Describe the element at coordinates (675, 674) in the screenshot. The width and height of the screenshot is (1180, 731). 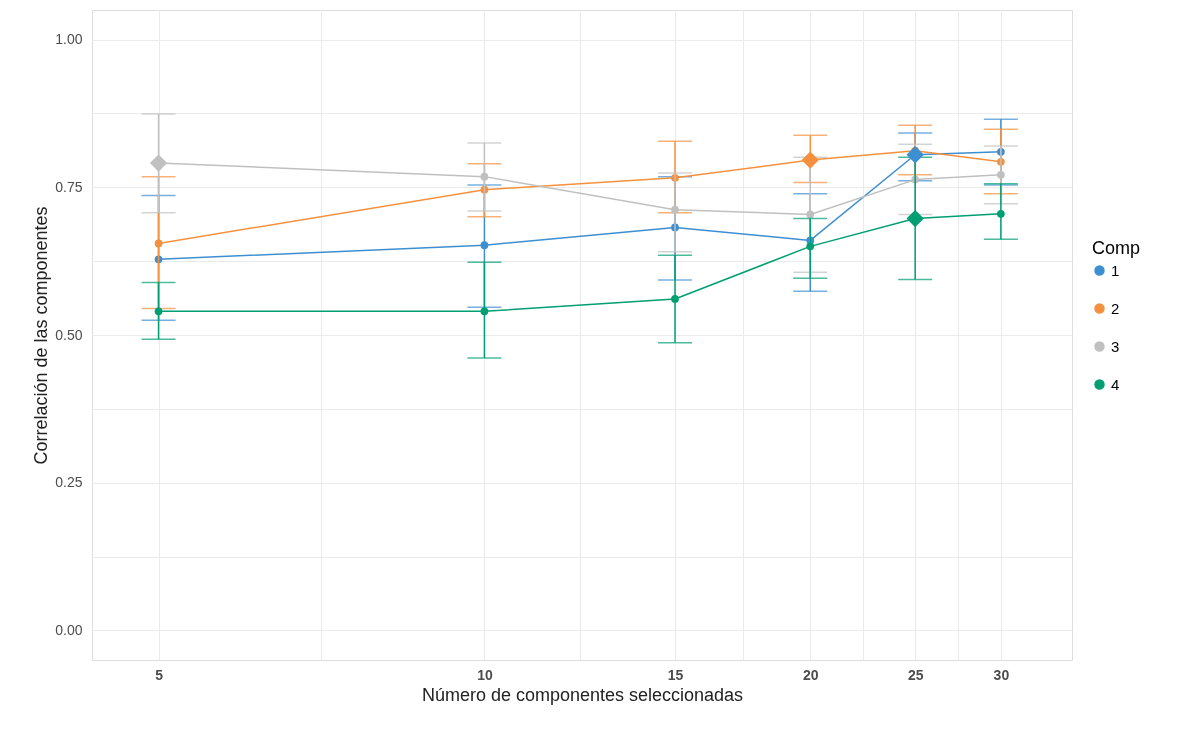
I see `x-tick-label: 15` at that location.